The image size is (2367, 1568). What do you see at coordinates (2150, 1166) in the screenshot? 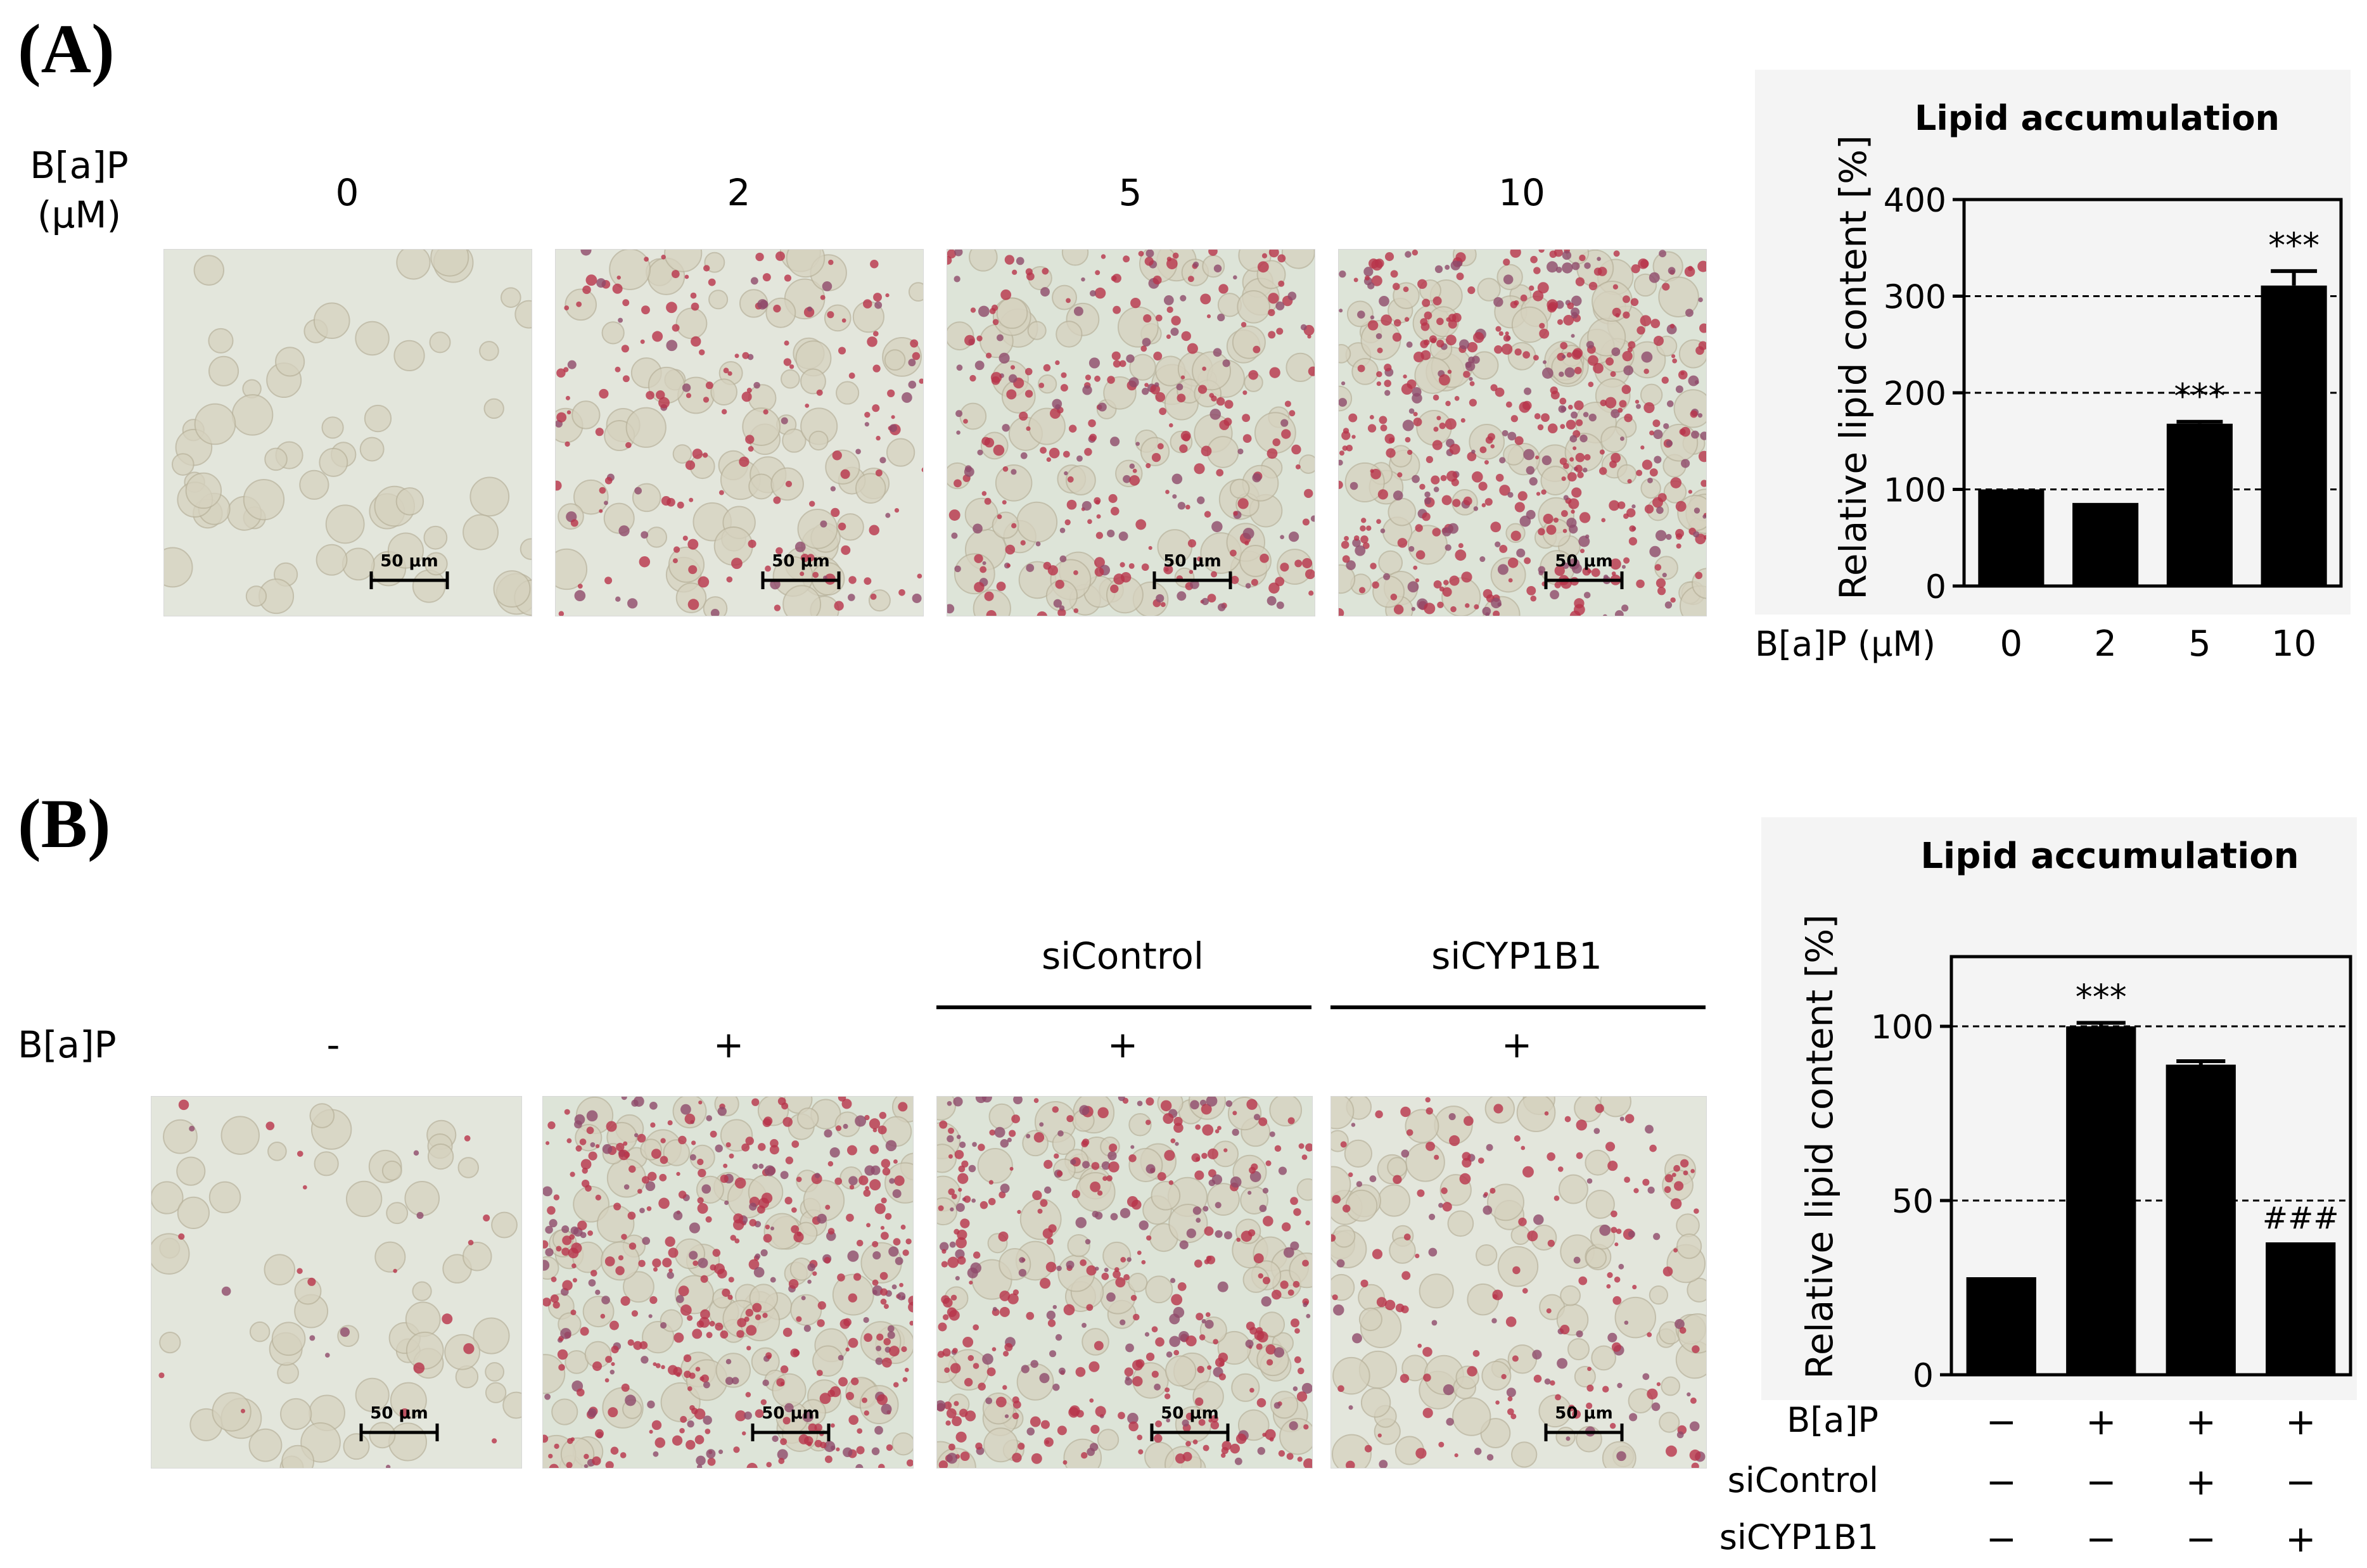
I see `plot-frame` at bounding box center [2150, 1166].